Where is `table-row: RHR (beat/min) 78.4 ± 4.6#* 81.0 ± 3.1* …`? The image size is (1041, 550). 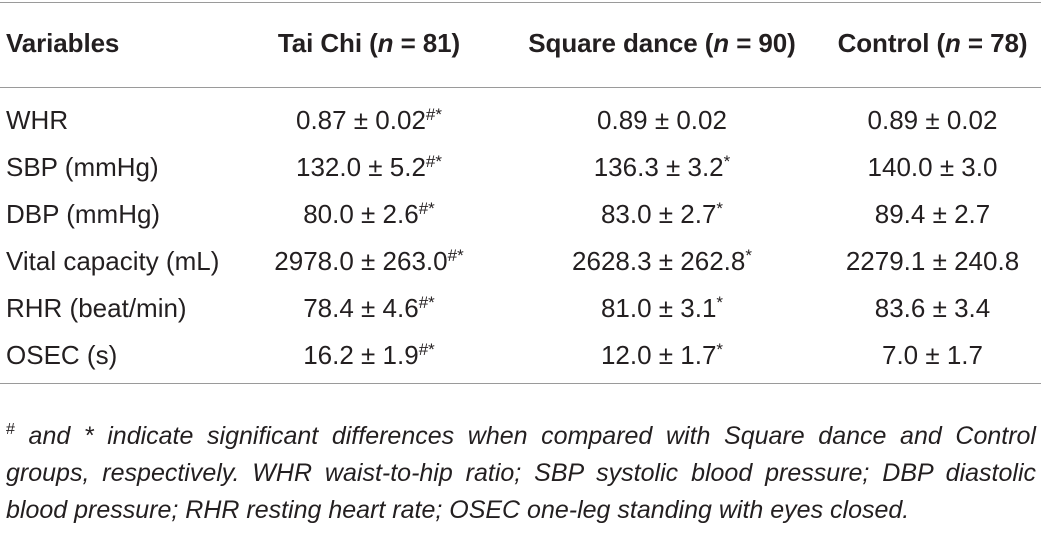 table-row: RHR (beat/min) 78.4 ± 4.6#* 81.0 ± 3.1* … is located at coordinates (520, 308).